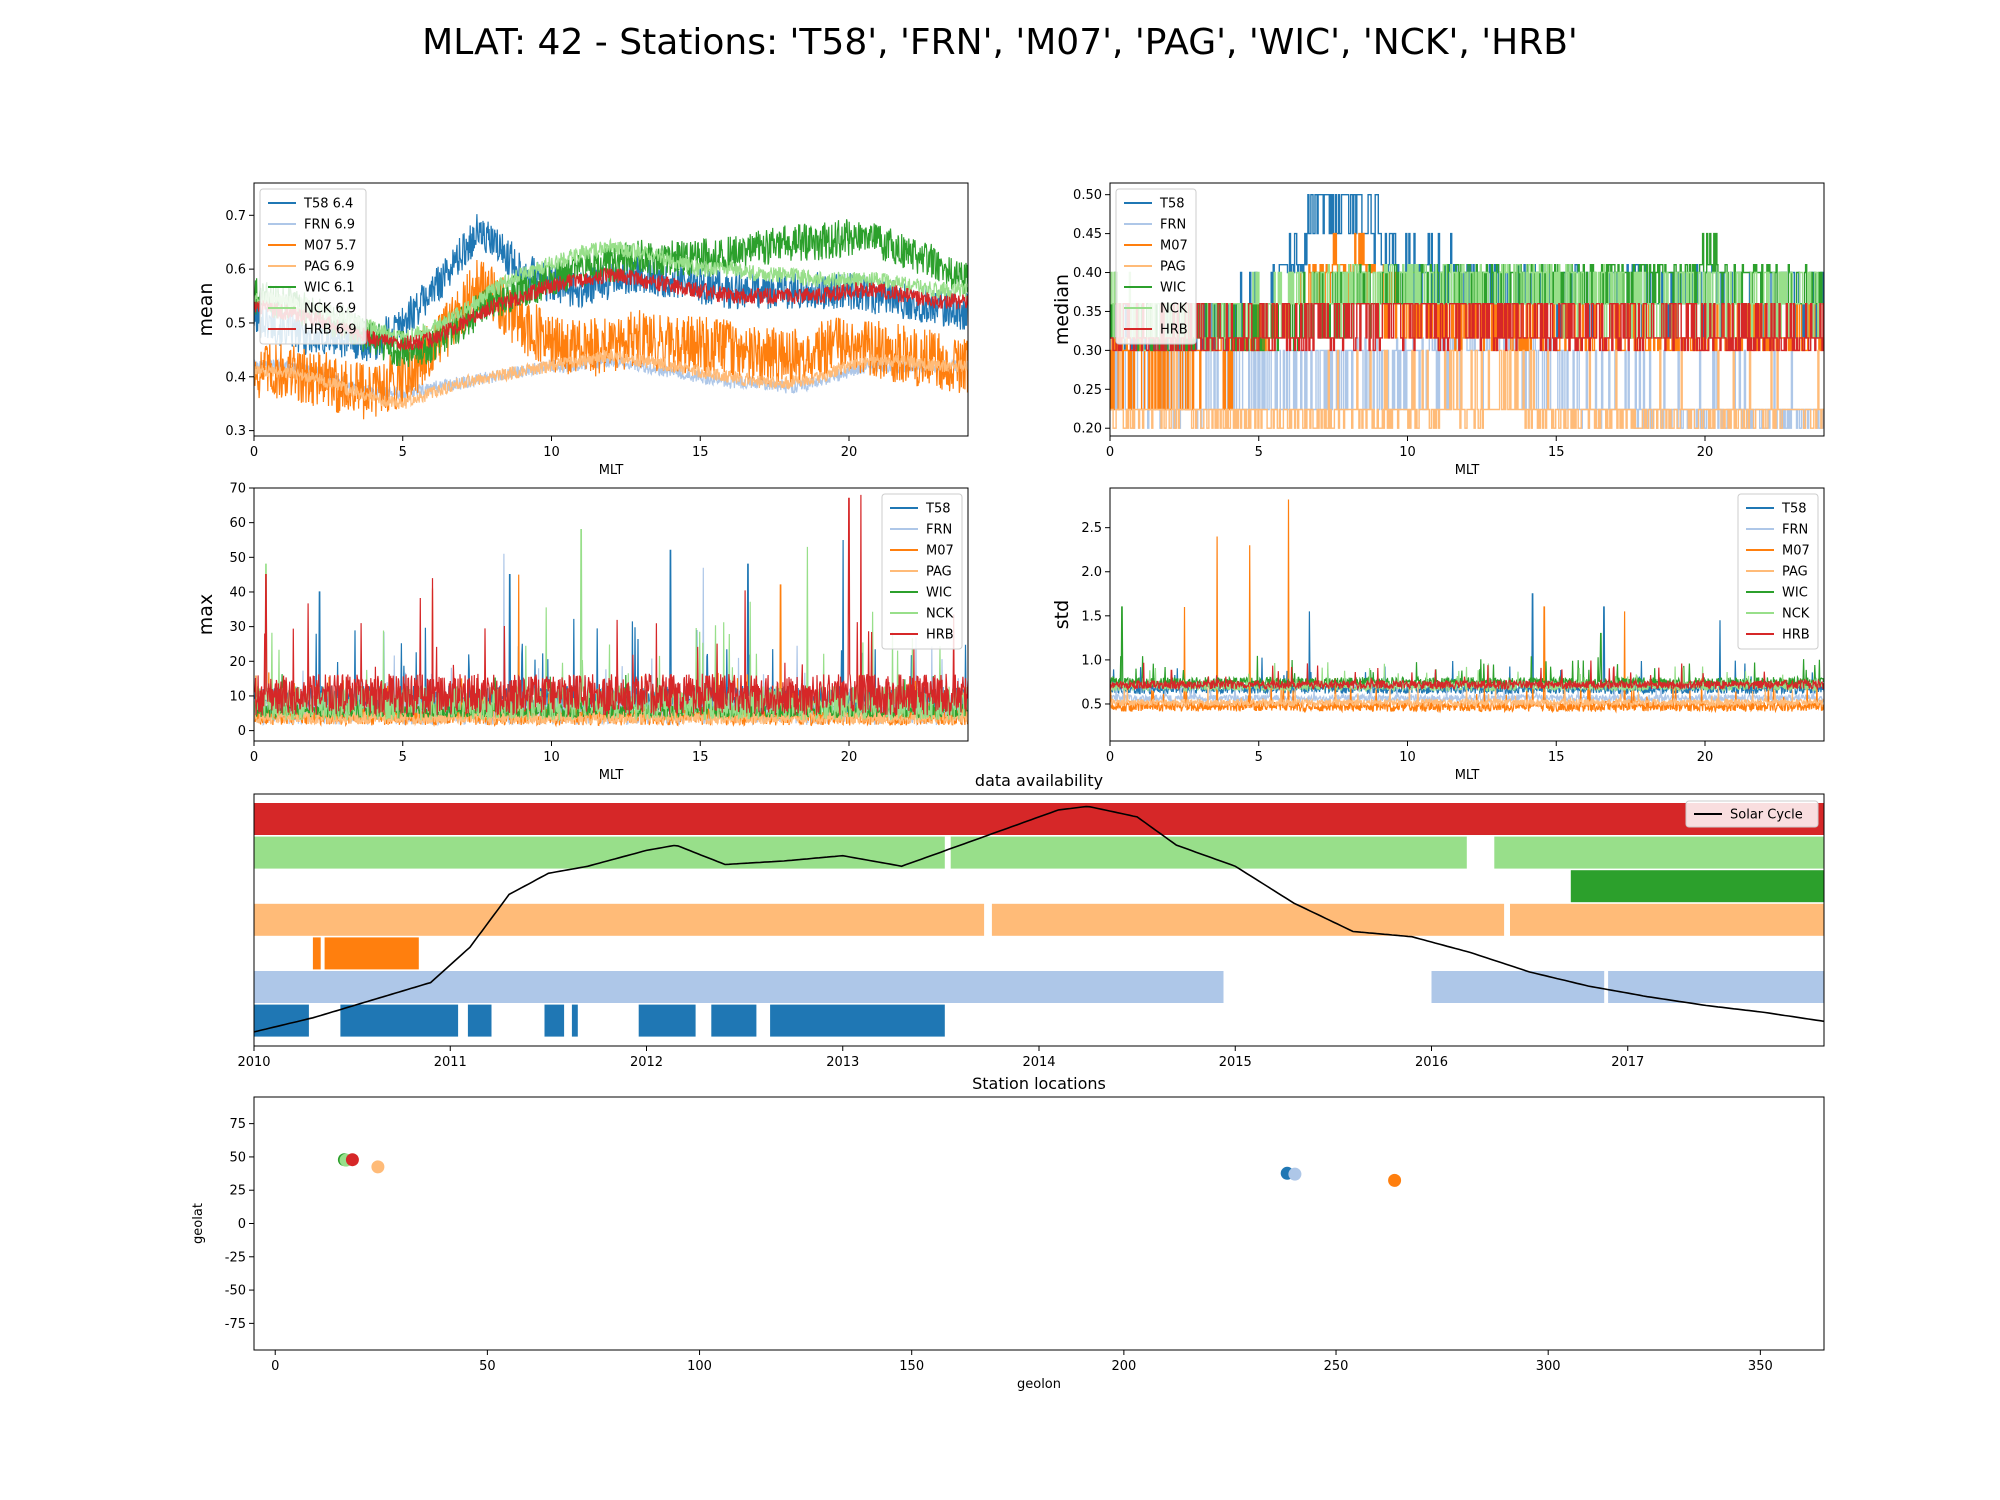  What do you see at coordinates (329, 267) in the screenshot?
I see `legend-label-PAG: PAG 6.9` at bounding box center [329, 267].